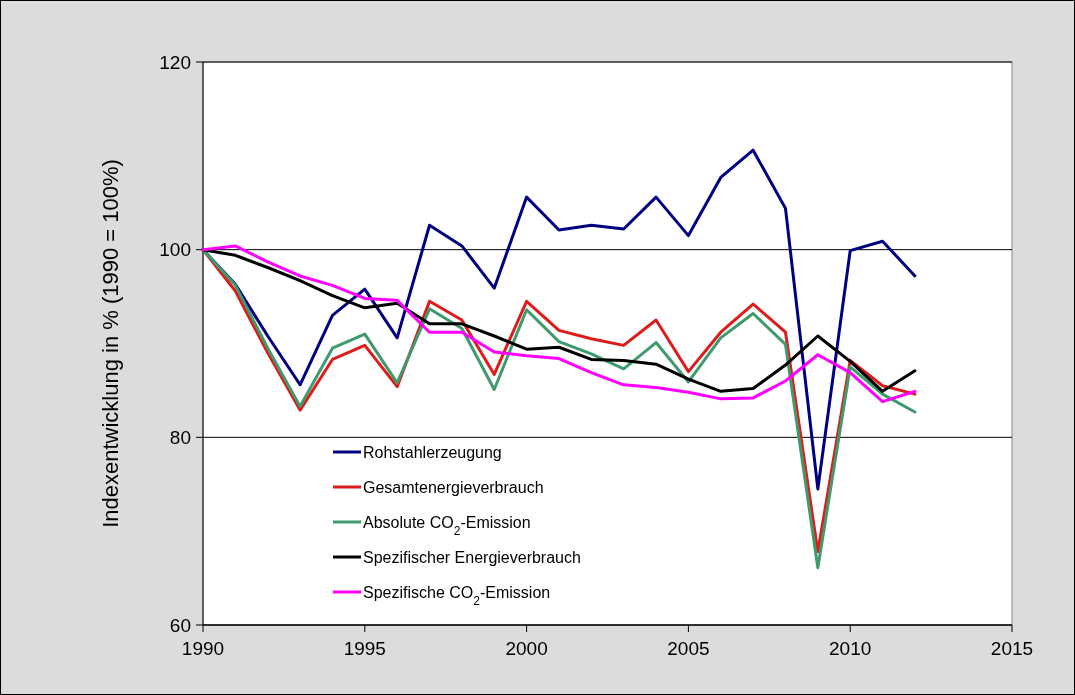 The height and width of the screenshot is (695, 1075). Describe the element at coordinates (850, 648) in the screenshot. I see `x-tick-label: 2010` at that location.